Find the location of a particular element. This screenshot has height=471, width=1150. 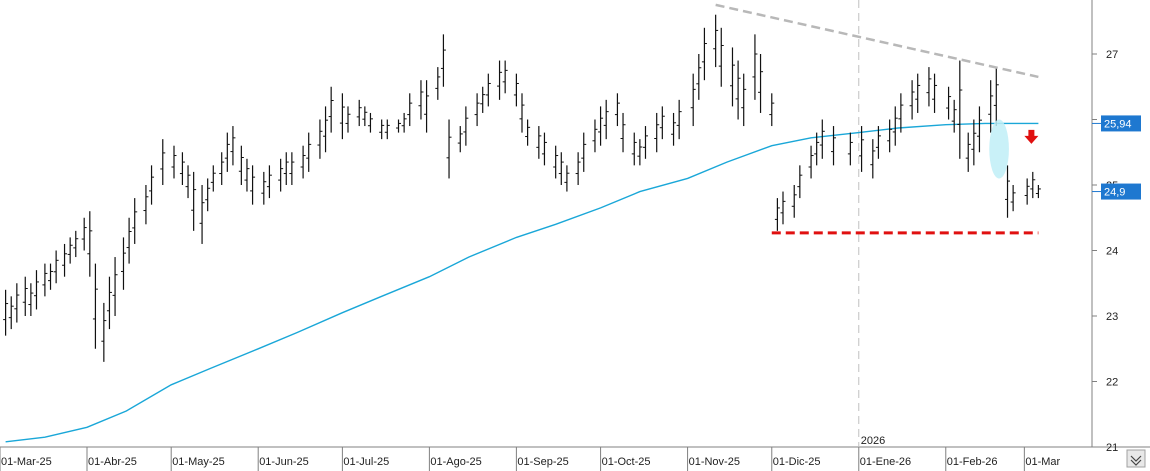

price-value-tag: 24,9 is located at coordinates (1116, 191).